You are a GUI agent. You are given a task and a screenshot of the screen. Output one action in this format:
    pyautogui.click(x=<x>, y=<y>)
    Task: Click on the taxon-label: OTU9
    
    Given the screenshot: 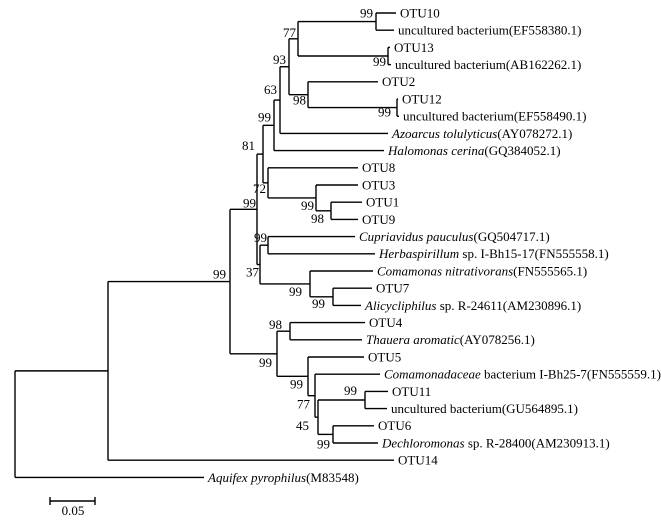 What is the action you would take?
    pyautogui.click(x=378, y=219)
    